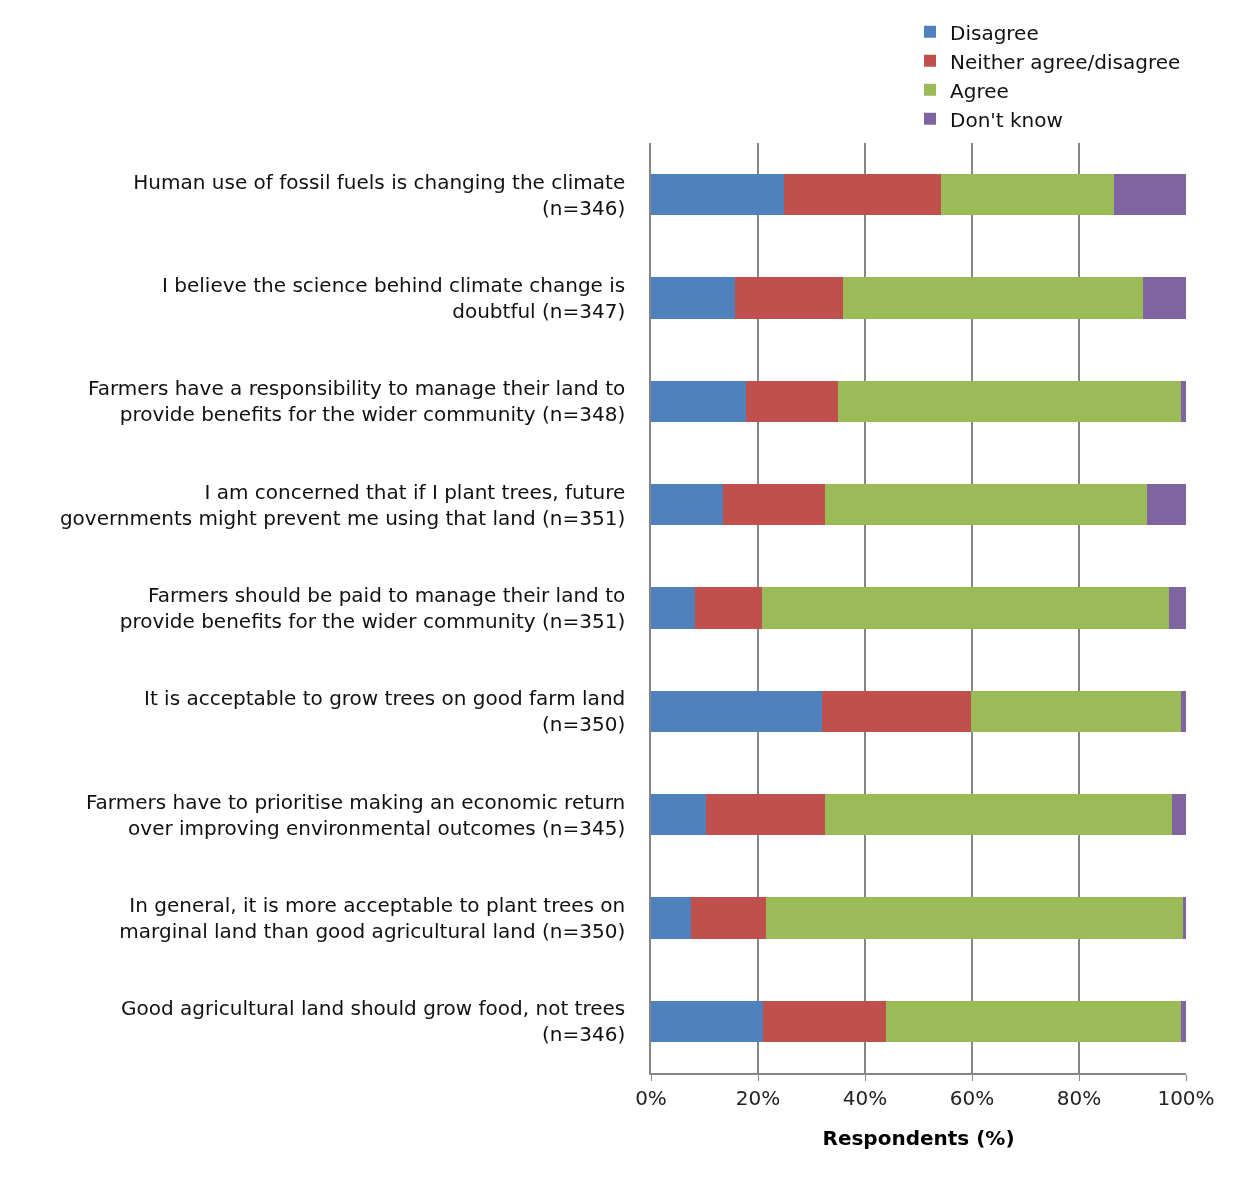 The width and height of the screenshot is (1234, 1195). Describe the element at coordinates (357, 401) in the screenshot. I see `y-tick-label: Farmers have a responsibility to manage their land to provide benefits for the wider community (n=348)` at that location.